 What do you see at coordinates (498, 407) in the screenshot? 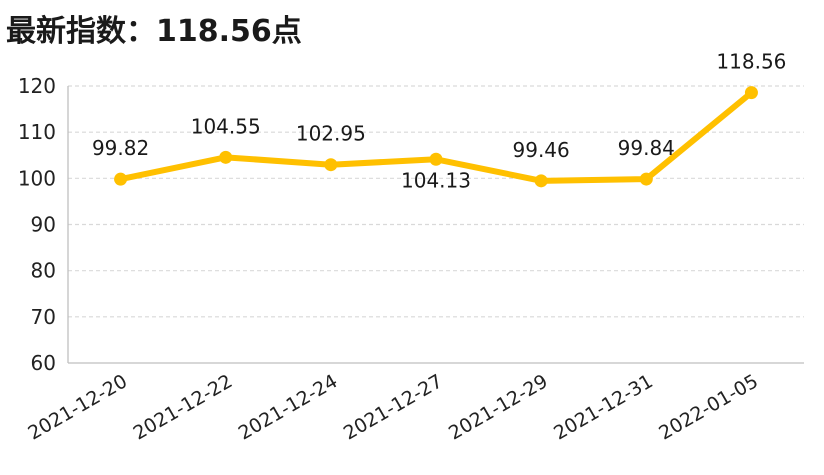
I see `x-tick-label: 2021-12-29` at bounding box center [498, 407].